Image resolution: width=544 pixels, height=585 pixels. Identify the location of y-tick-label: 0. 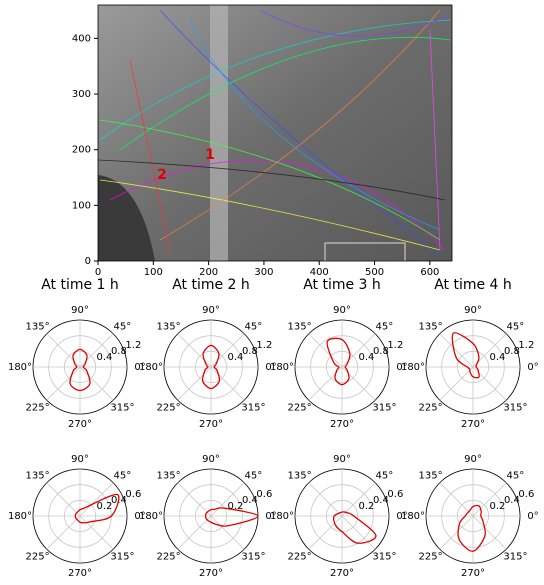
(88, 261).